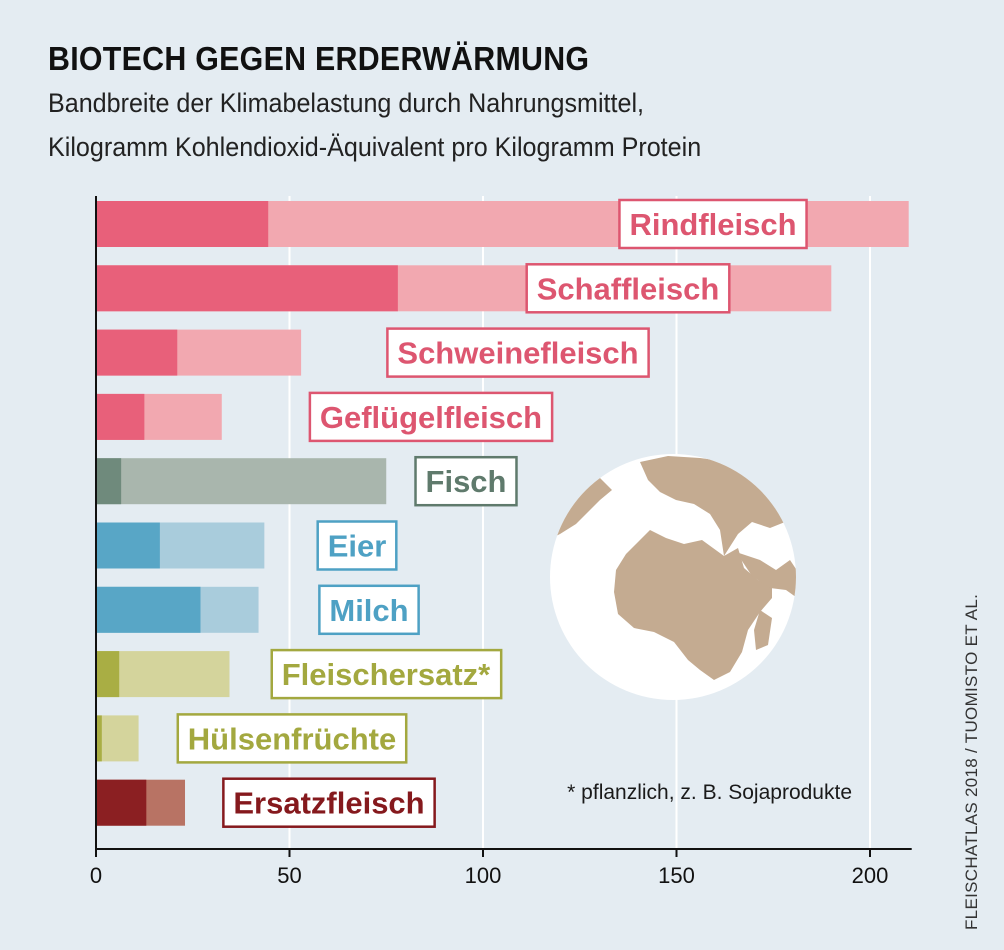 This screenshot has height=950, width=1004. What do you see at coordinates (148, 609) in the screenshot?
I see `bar-min-milch` at bounding box center [148, 609].